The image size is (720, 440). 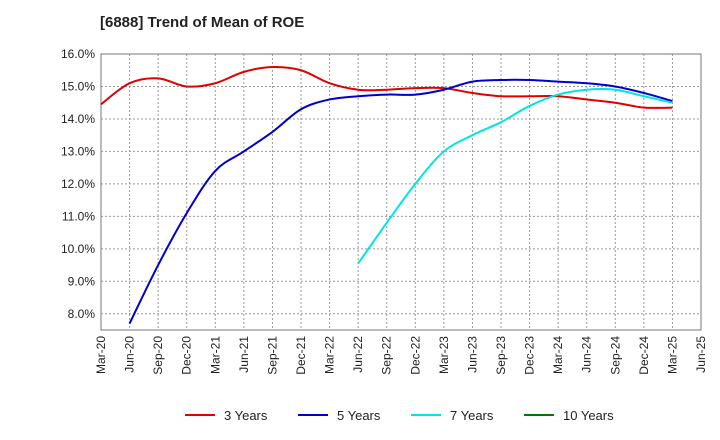 What do you see at coordinates (672, 355) in the screenshot?
I see `x-tick-label: Mar-25` at bounding box center [672, 355].